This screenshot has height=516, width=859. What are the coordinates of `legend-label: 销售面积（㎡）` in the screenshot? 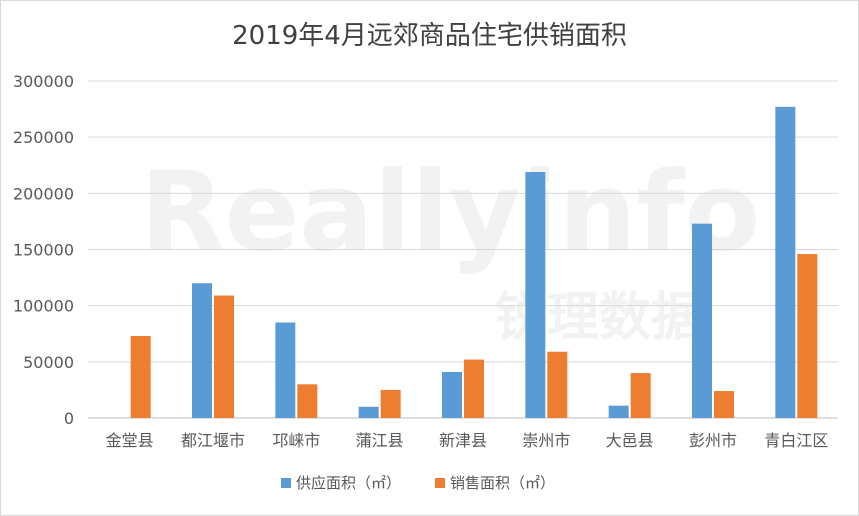 It's located at (502, 483).